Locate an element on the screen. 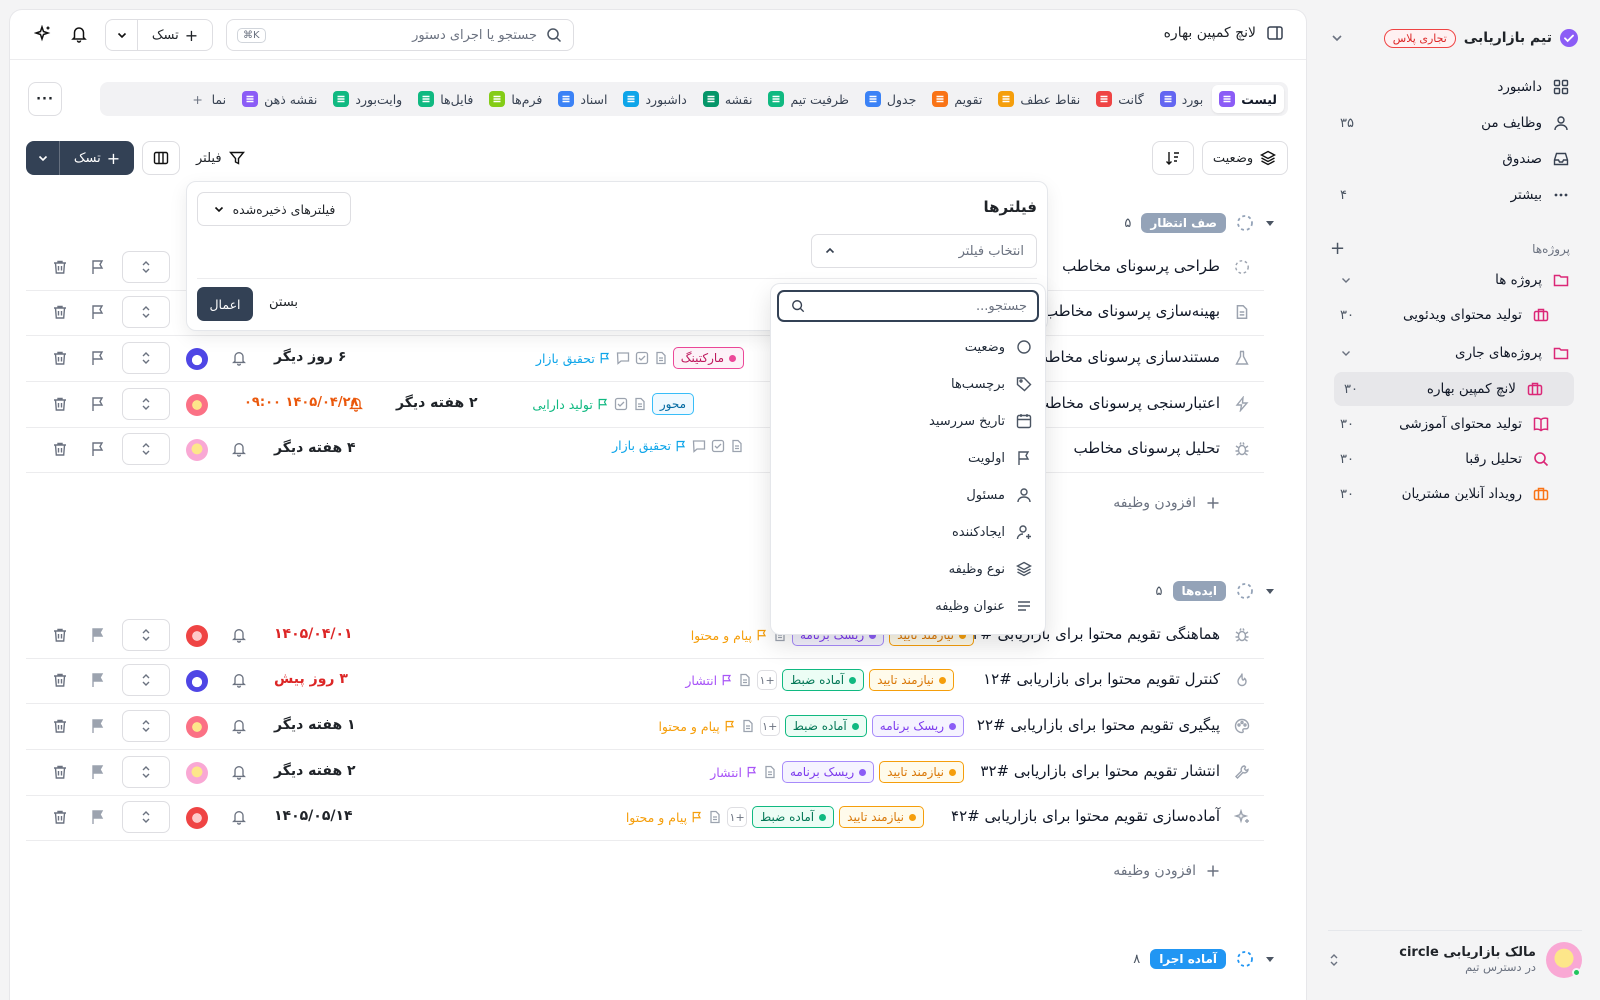 The image size is (1600, 1000). team-switcher: تیم بازاریابی تجاری پلاس is located at coordinates (1453, 38).